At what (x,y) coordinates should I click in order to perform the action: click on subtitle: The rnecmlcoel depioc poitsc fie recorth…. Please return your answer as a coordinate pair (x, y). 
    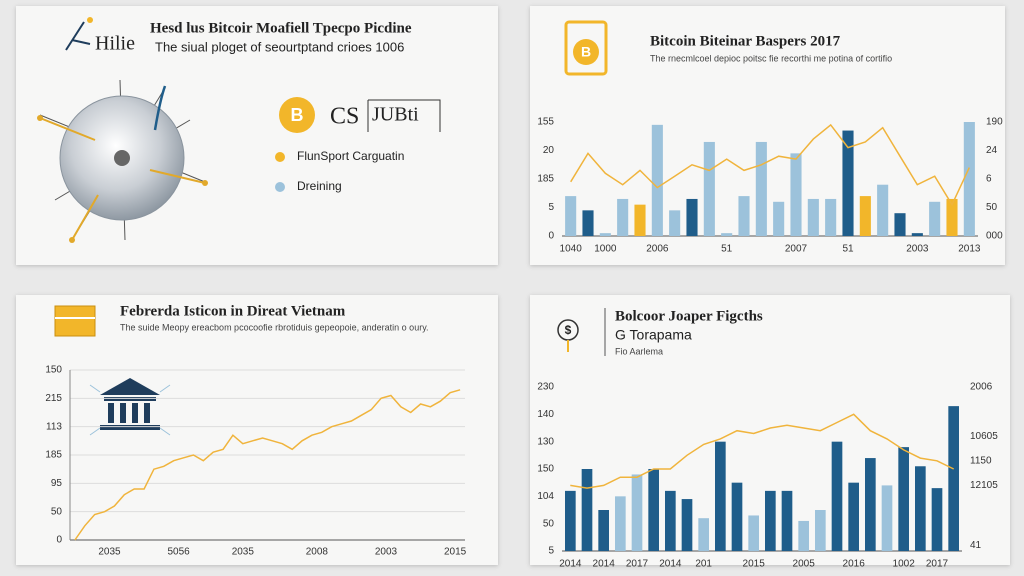
    Looking at the image, I should click on (771, 58).